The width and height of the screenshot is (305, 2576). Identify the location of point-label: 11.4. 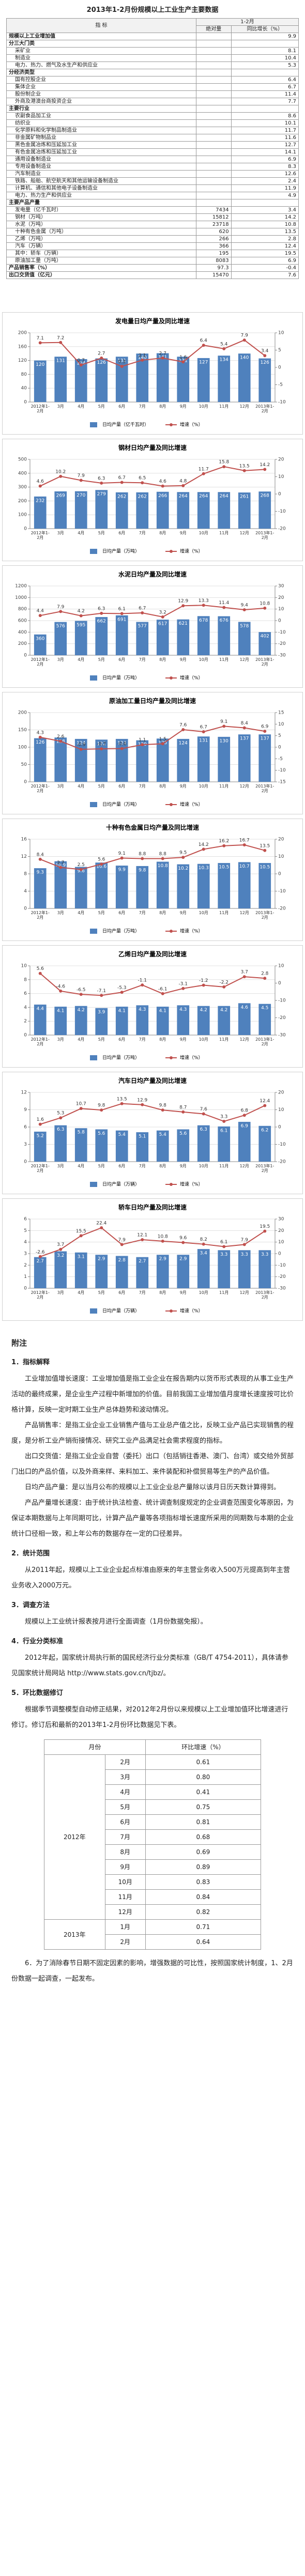
(224, 603).